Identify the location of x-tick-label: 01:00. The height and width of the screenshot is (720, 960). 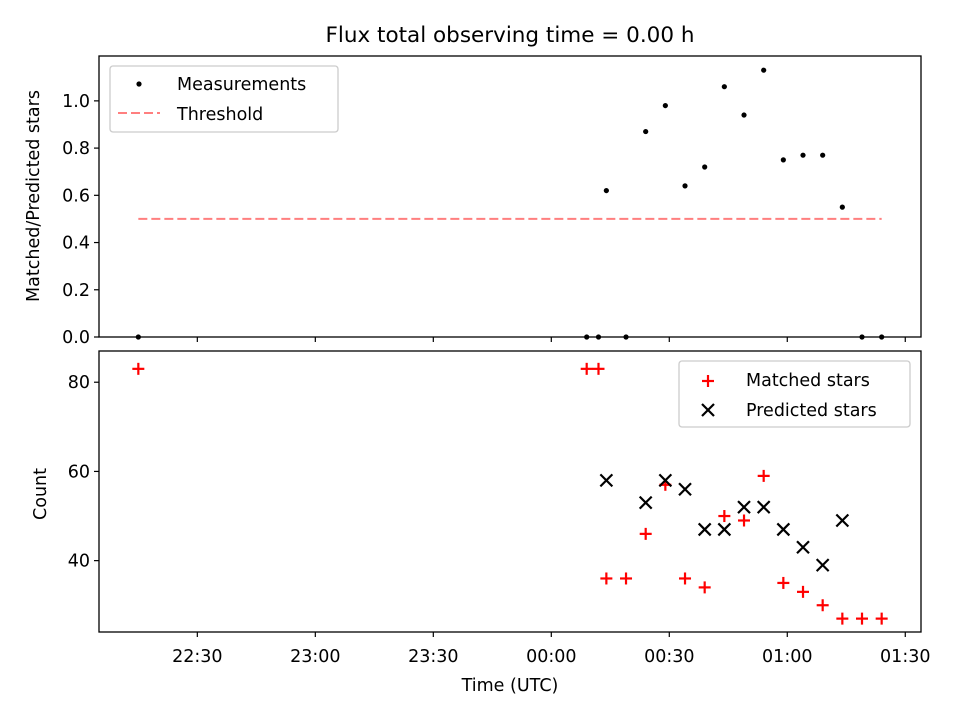
(787, 657).